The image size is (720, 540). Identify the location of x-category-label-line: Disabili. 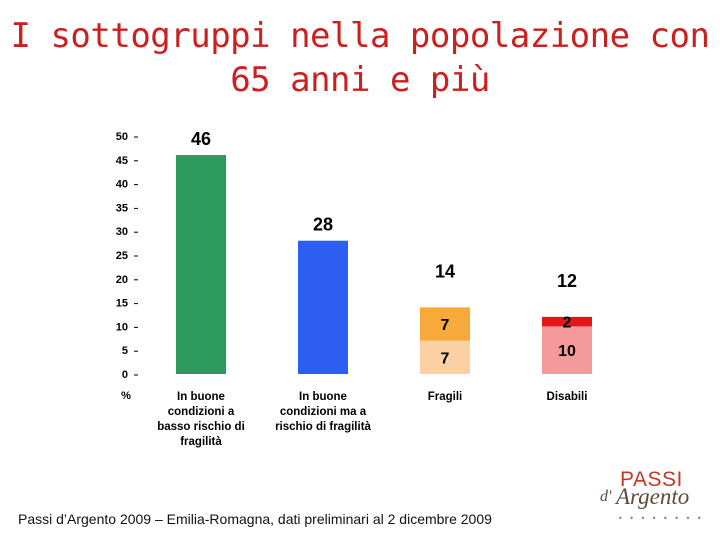
(567, 397).